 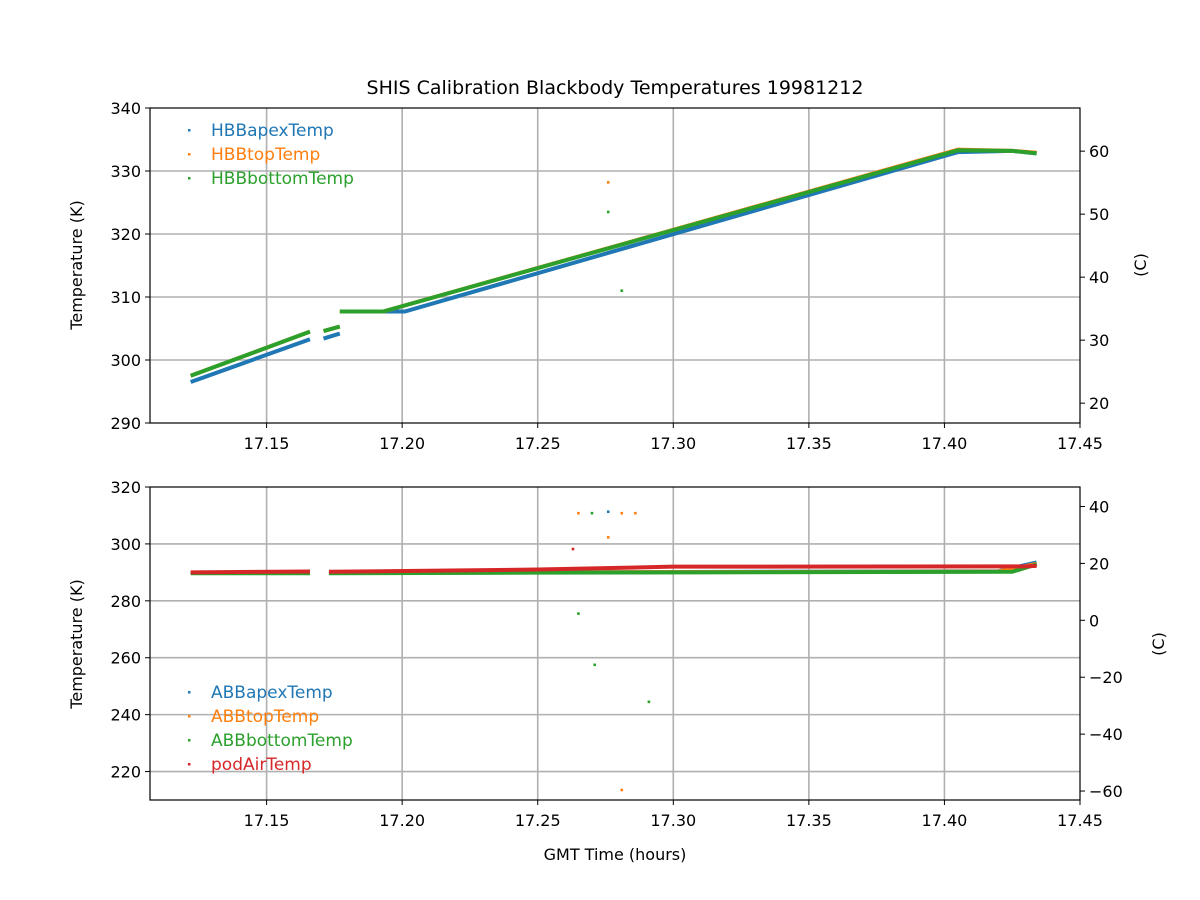 What do you see at coordinates (1106, 734) in the screenshot?
I see `right-y-tick-label: −40` at bounding box center [1106, 734].